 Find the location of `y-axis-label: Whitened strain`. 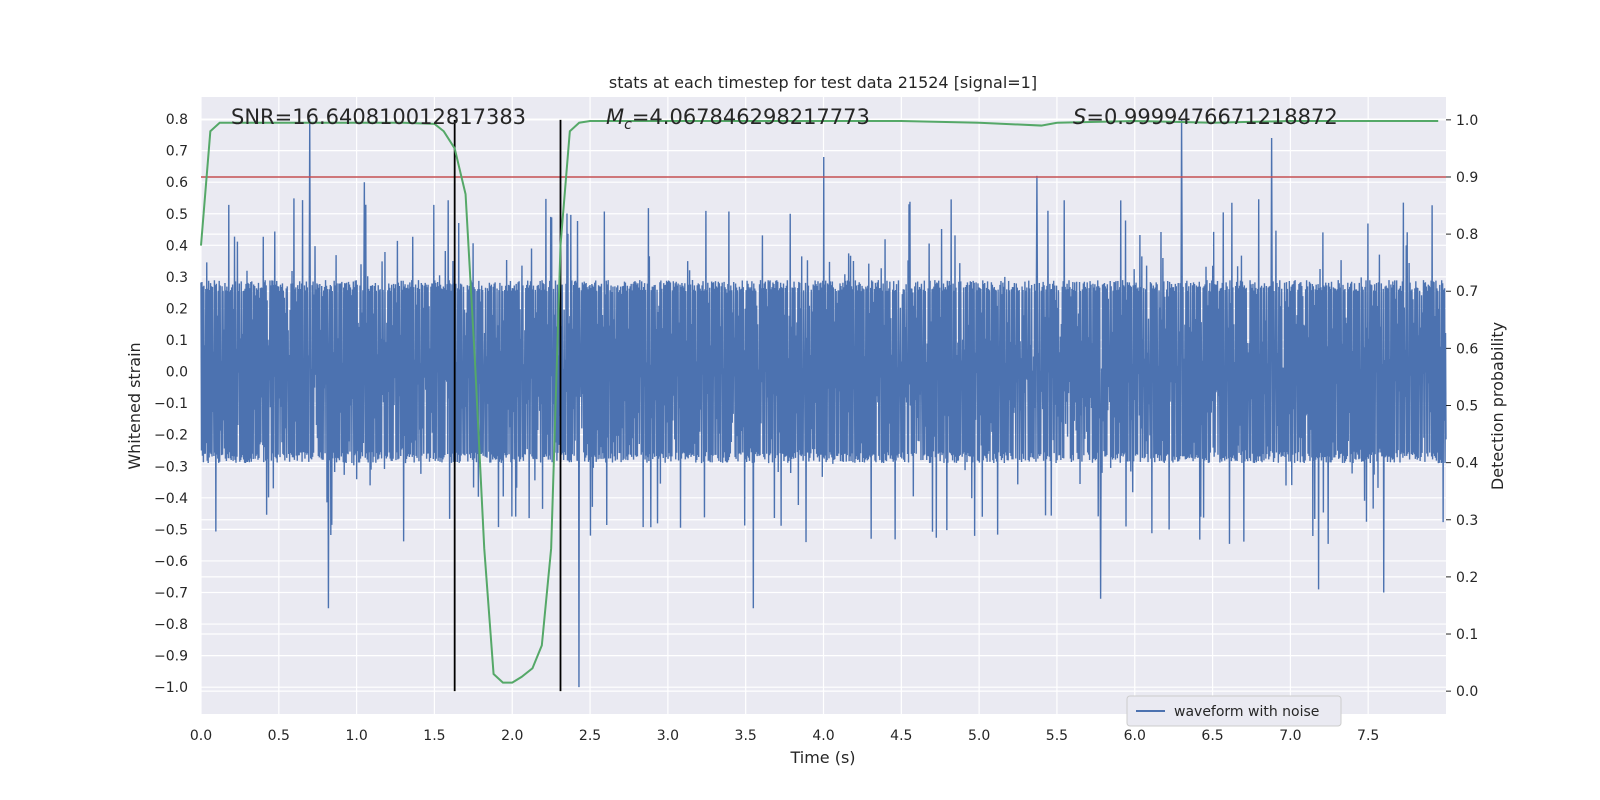

y-axis-label: Whitened strain is located at coordinates (134, 405).